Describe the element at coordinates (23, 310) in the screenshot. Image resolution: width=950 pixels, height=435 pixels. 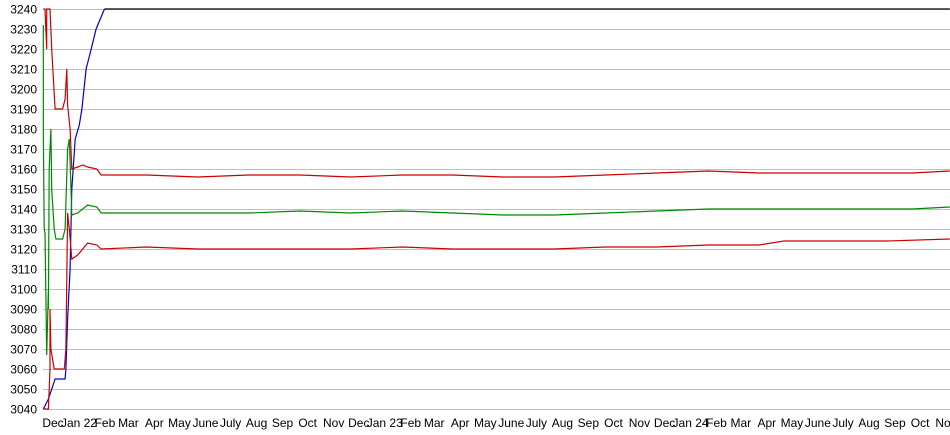
I see `y-tick-label: 3090` at that location.